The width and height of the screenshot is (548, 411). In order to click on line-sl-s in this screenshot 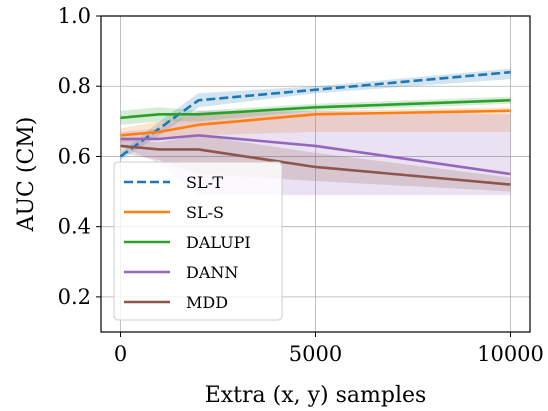, I will do `click(315, 123)`.